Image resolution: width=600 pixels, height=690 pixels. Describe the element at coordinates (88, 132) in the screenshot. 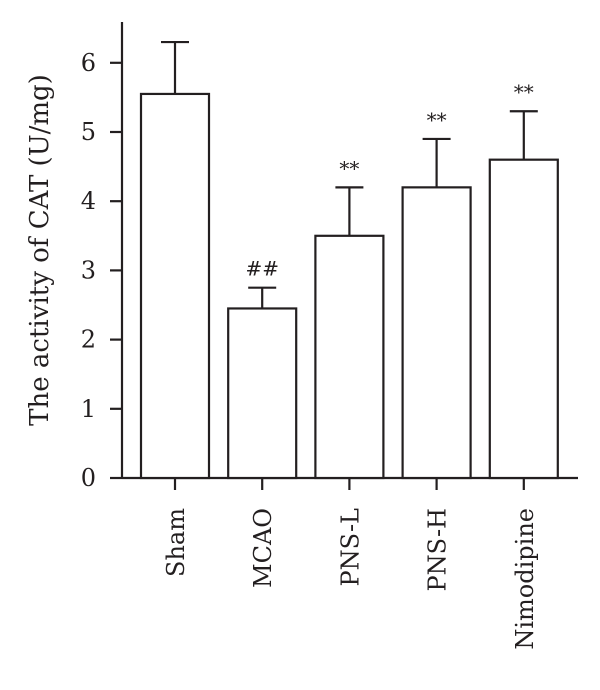

I see `y-tick-label: 5` at that location.